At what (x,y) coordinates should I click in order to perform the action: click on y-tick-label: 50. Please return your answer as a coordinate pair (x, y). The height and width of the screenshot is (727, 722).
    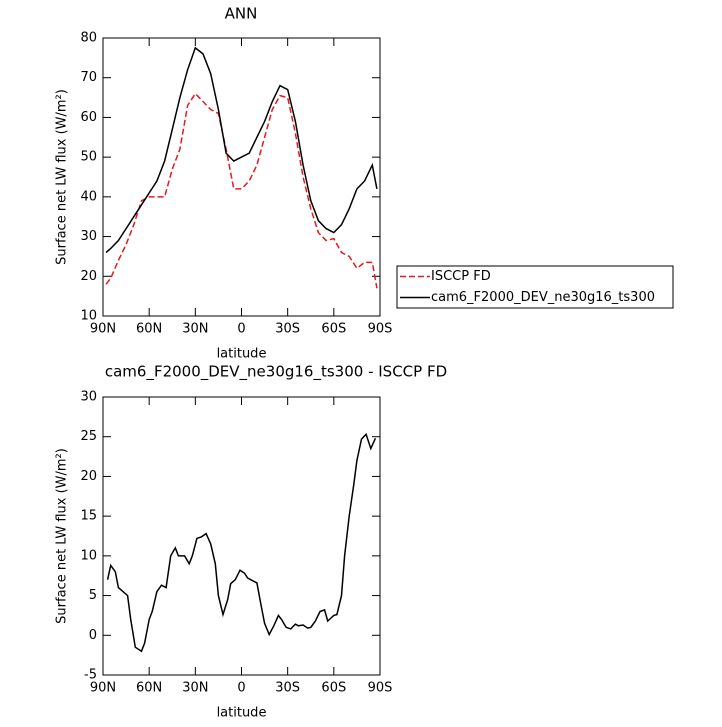
    Looking at the image, I should click on (88, 157).